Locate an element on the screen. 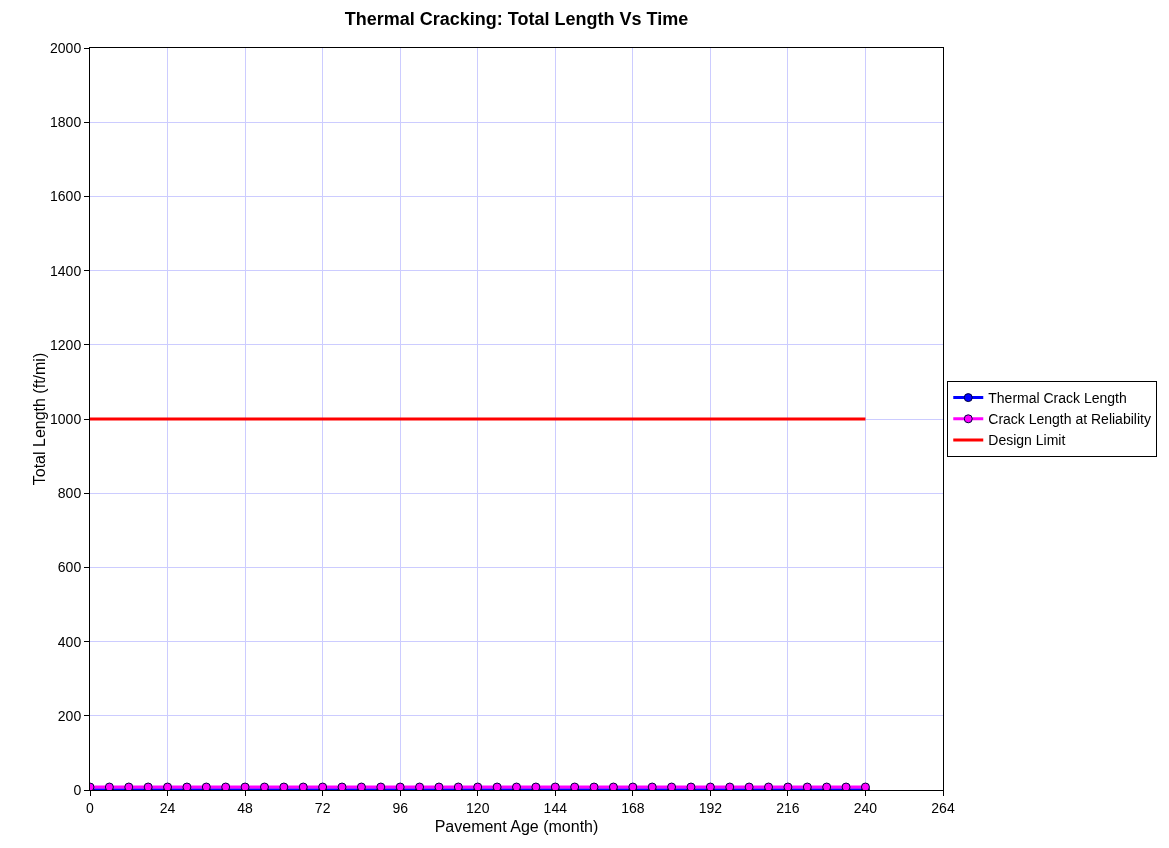 This screenshot has height=848, width=1169. y-tick-label: 0 is located at coordinates (77, 789).